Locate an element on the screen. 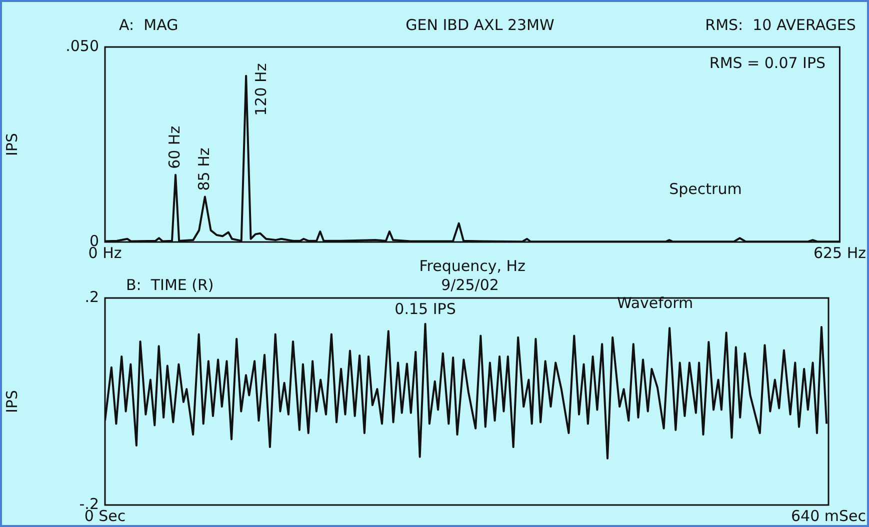 The width and height of the screenshot is (869, 527). text: B: TIME (R) is located at coordinates (170, 285).